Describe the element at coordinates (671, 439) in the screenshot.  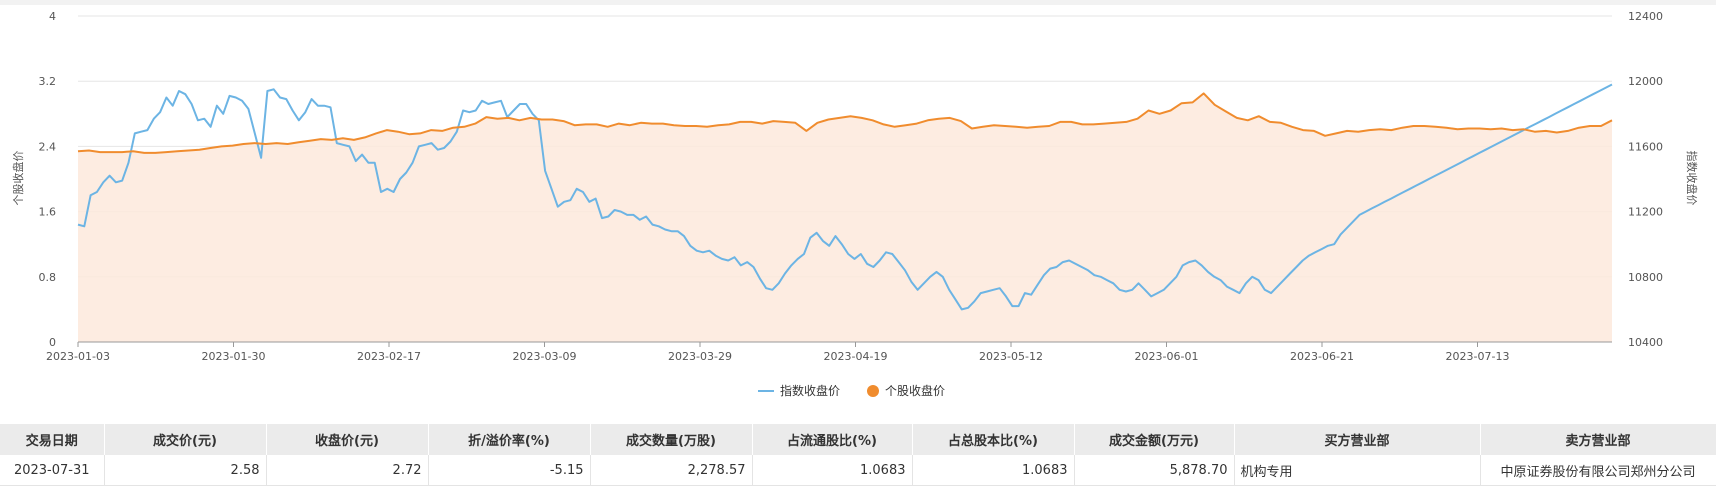
I see `col-volume: 成交数量(万股)` at that location.